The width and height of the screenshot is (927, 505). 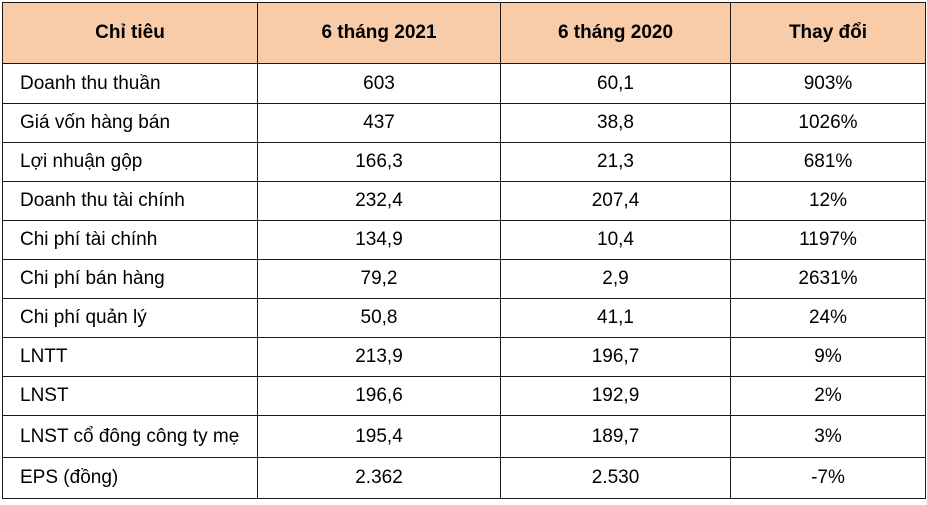 I want to click on value-2020: 207,4, so click(x=615, y=201).